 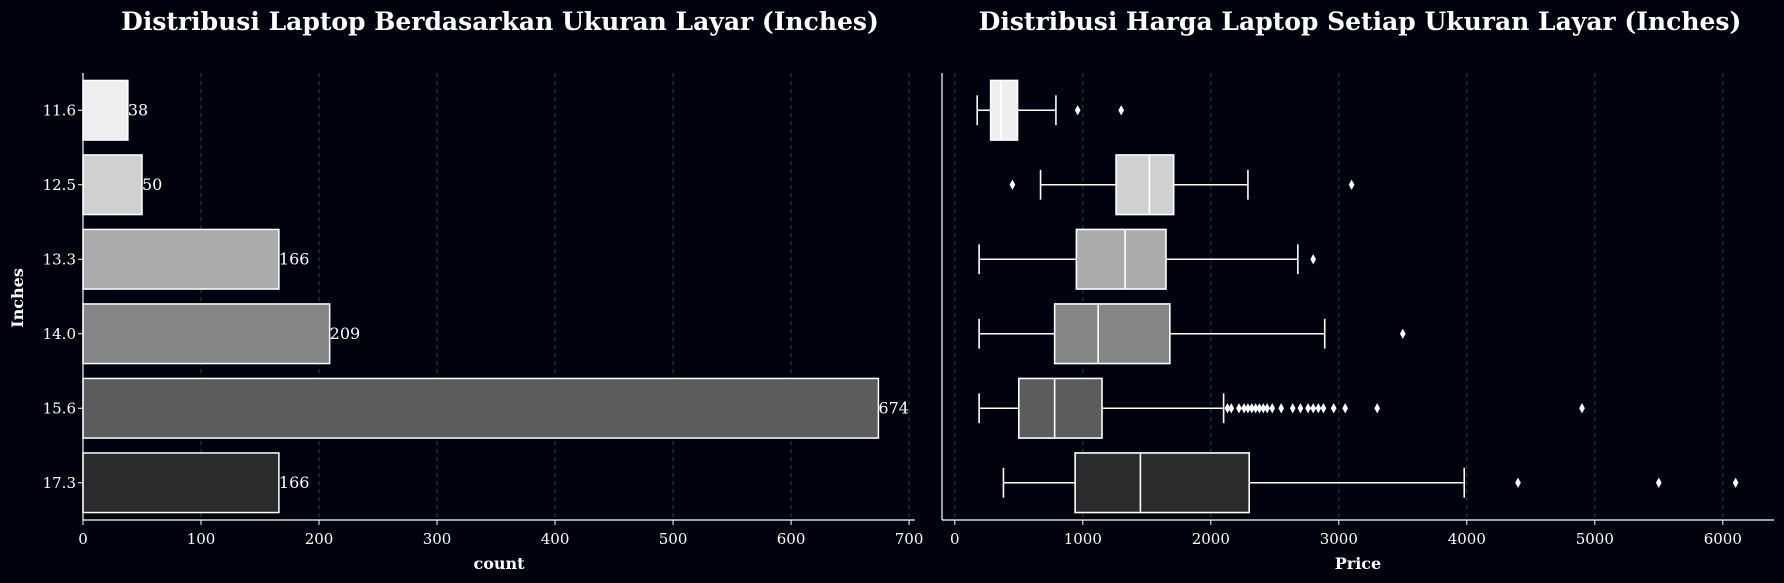 I want to click on bar-chart-x-tick-label: 600, so click(x=791, y=539).